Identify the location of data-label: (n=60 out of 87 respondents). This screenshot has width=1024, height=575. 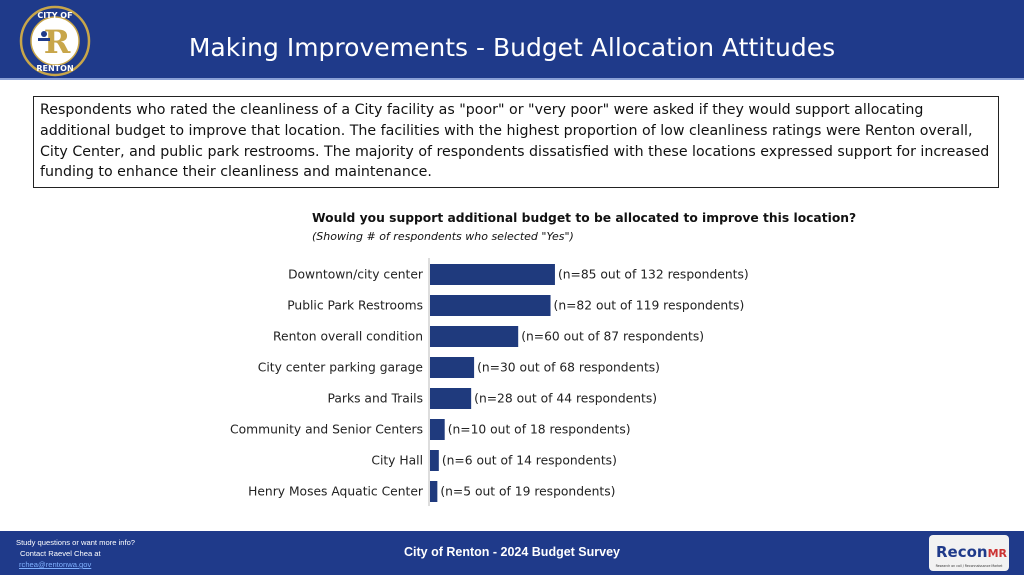
(612, 337).